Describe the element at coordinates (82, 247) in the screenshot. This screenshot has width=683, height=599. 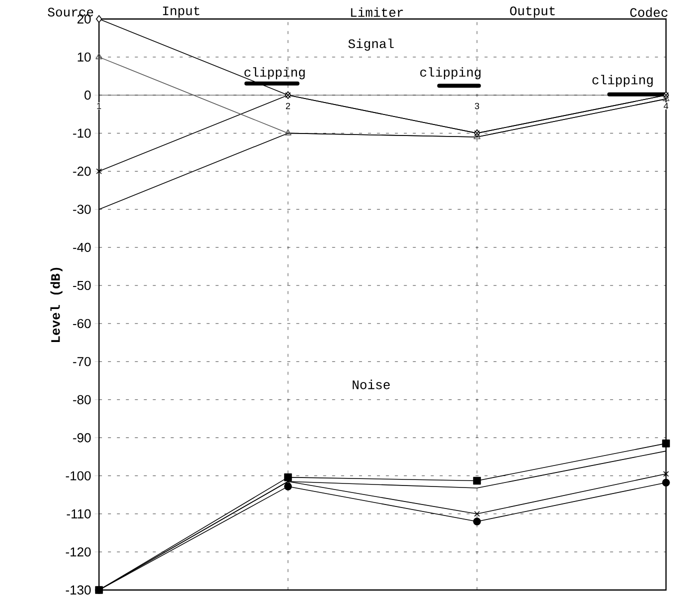
I see `y-tick-label: -40` at that location.